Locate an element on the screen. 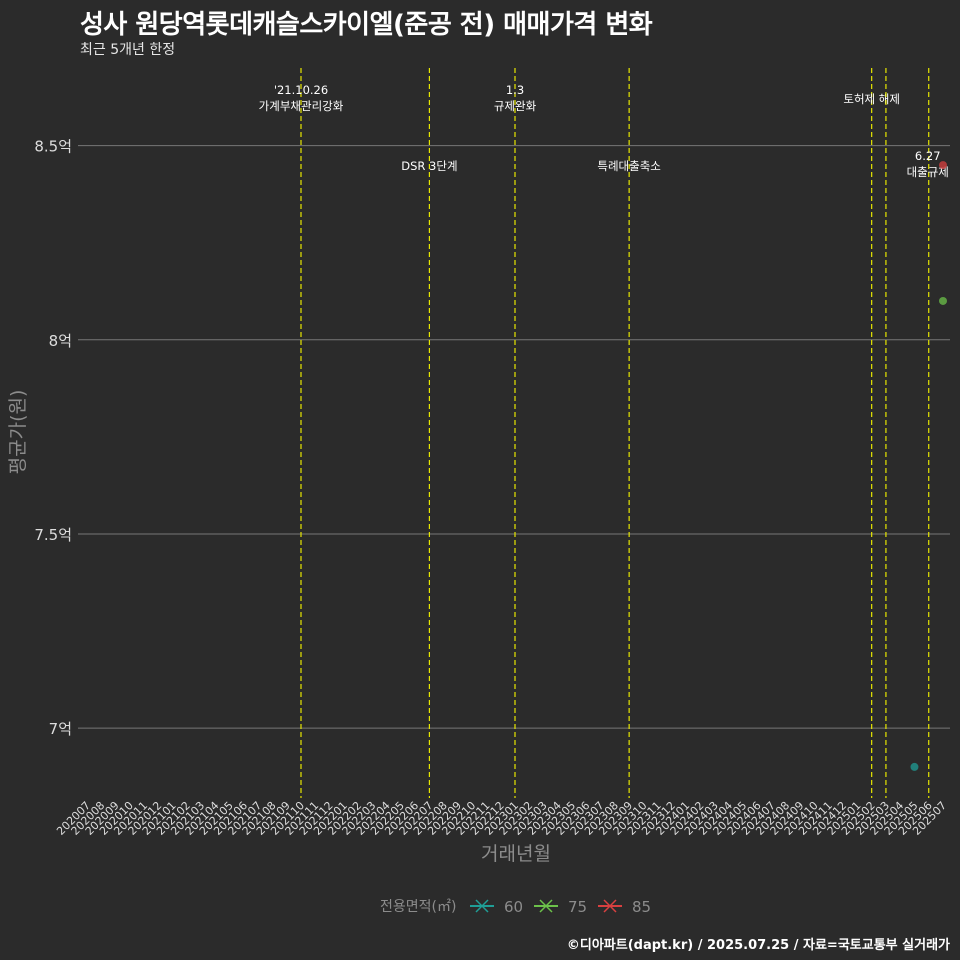 The width and height of the screenshot is (960, 960). legend-title: 전용면적(㎡) is located at coordinates (418, 907).